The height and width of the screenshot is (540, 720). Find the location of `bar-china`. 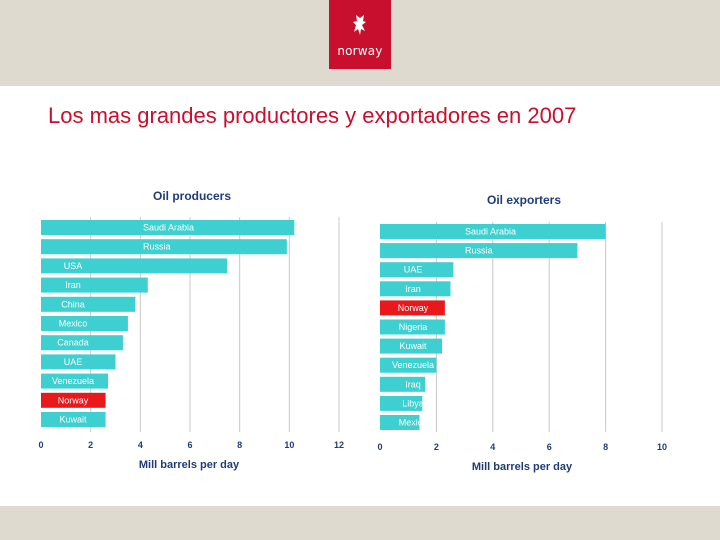

bar-china is located at coordinates (88, 304).